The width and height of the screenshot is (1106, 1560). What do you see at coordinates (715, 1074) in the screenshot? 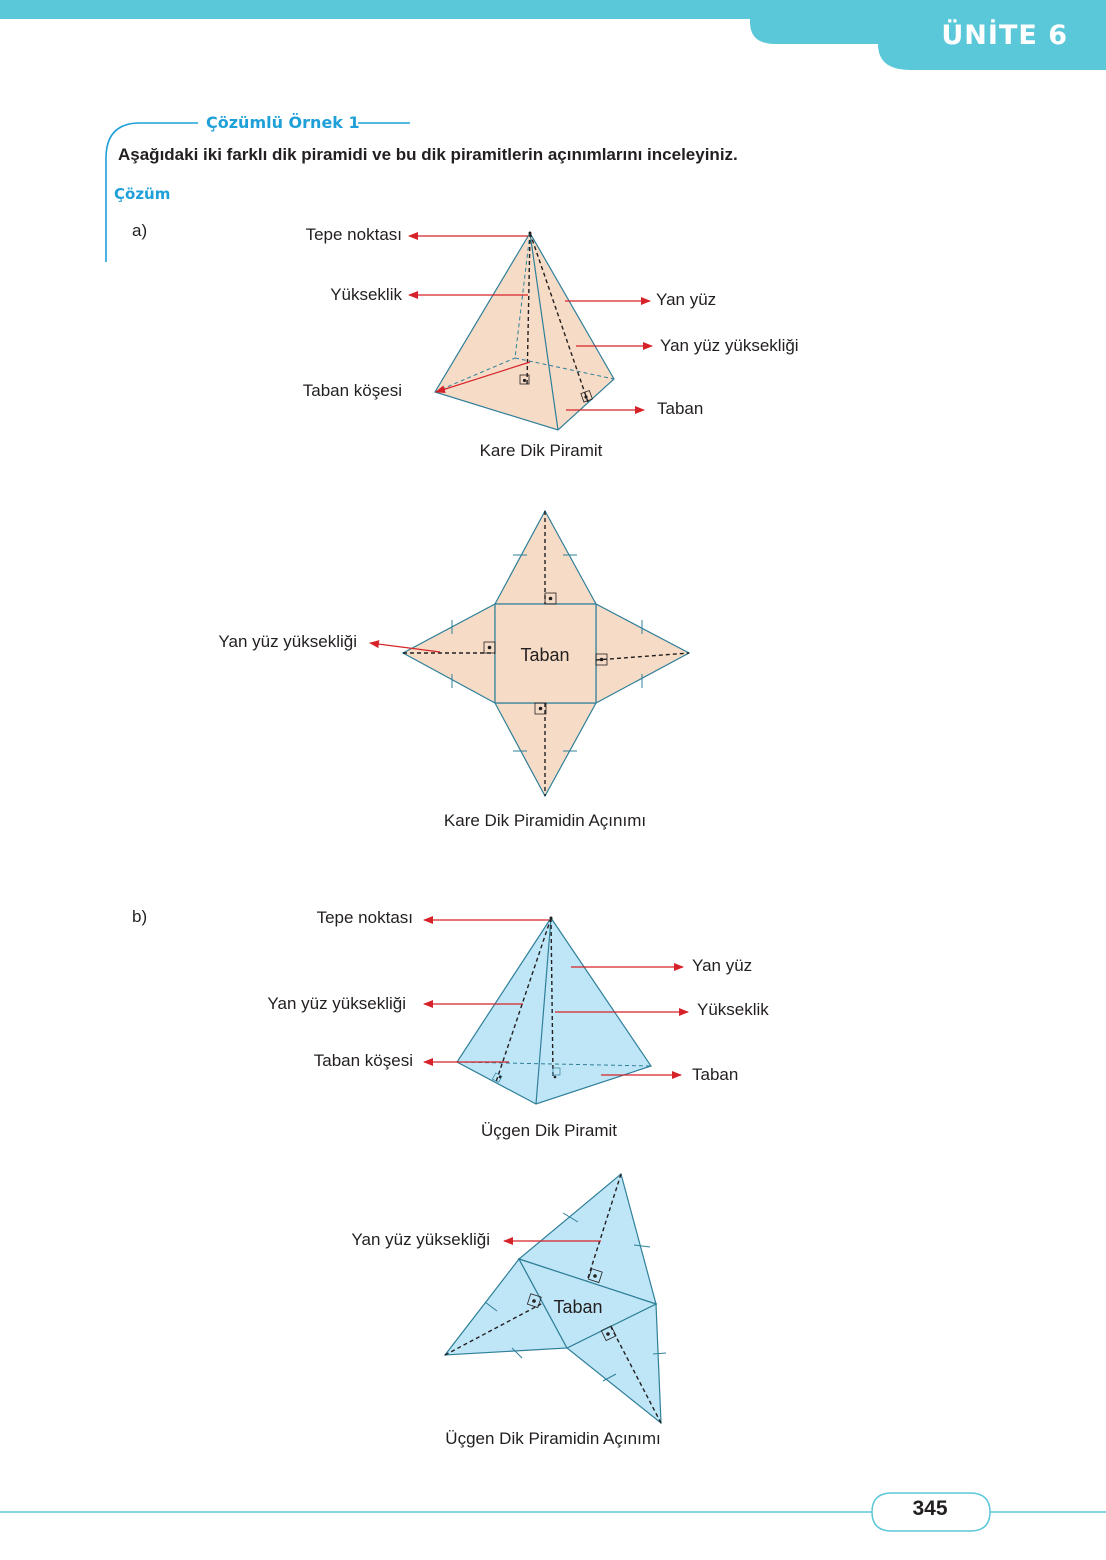
I see `base-label-b: Taban` at bounding box center [715, 1074].